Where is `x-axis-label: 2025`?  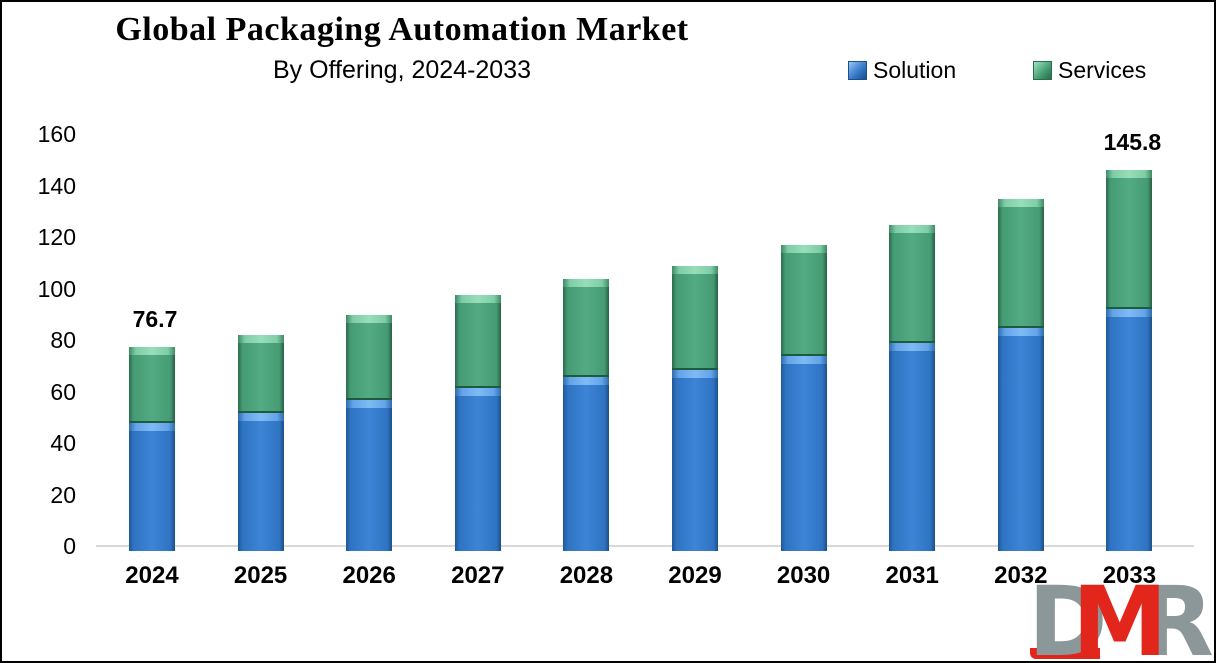
x-axis-label: 2025 is located at coordinates (260, 575).